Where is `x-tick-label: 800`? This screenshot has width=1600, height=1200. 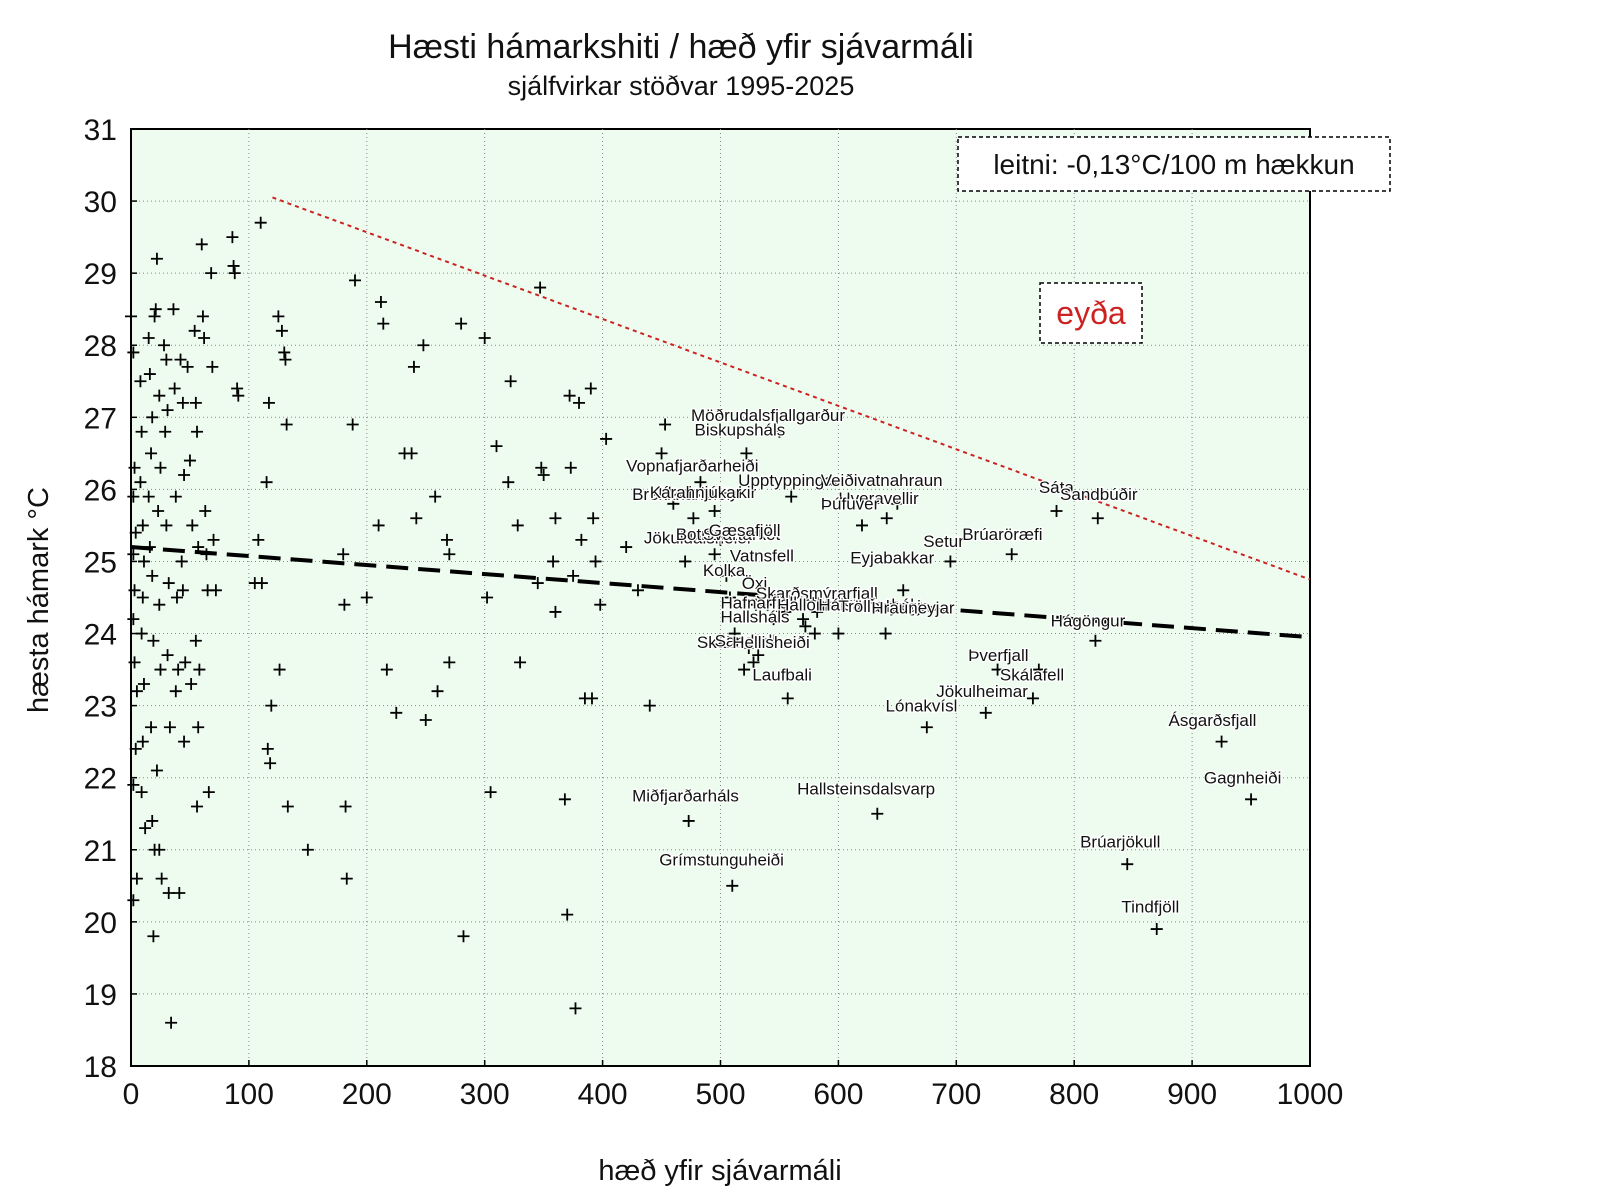
x-tick-label: 800 is located at coordinates (1074, 1094).